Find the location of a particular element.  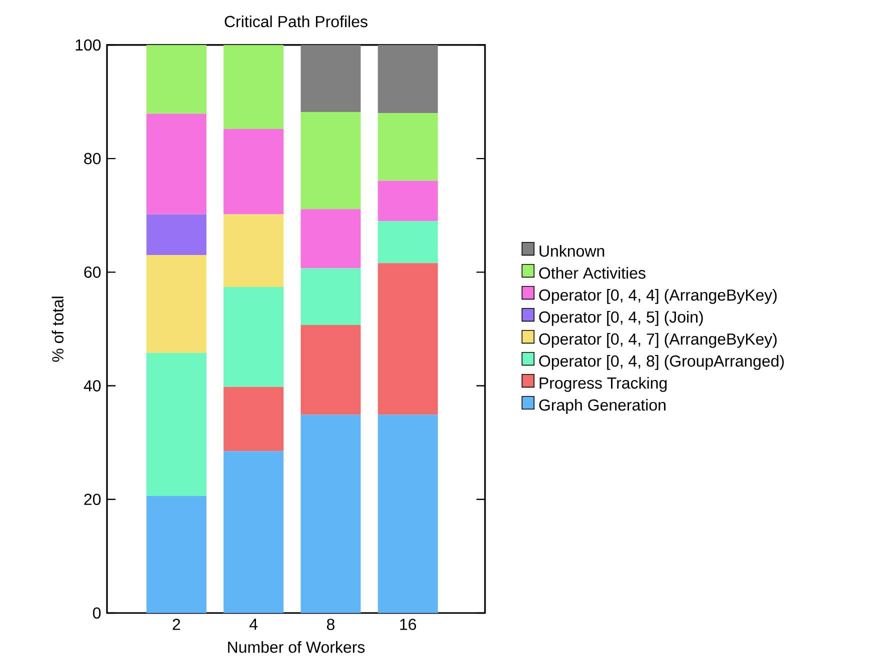

y-tick-label: 80 is located at coordinates (92, 158).